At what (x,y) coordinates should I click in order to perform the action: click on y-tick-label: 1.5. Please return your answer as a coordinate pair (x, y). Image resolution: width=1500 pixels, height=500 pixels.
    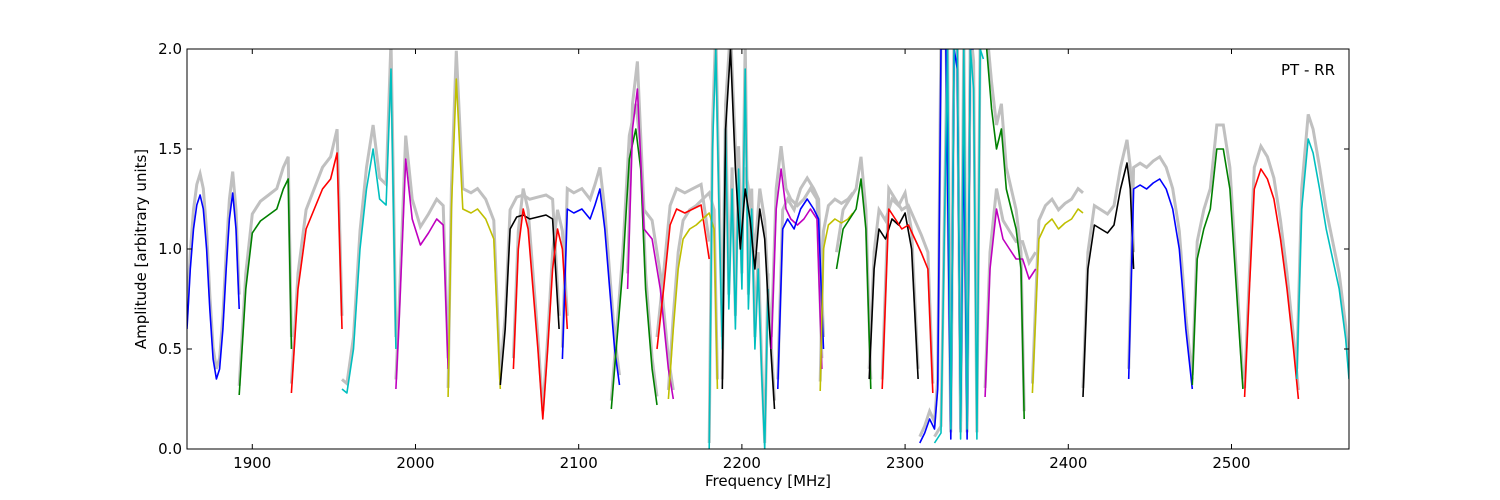
    Looking at the image, I should click on (170, 149).